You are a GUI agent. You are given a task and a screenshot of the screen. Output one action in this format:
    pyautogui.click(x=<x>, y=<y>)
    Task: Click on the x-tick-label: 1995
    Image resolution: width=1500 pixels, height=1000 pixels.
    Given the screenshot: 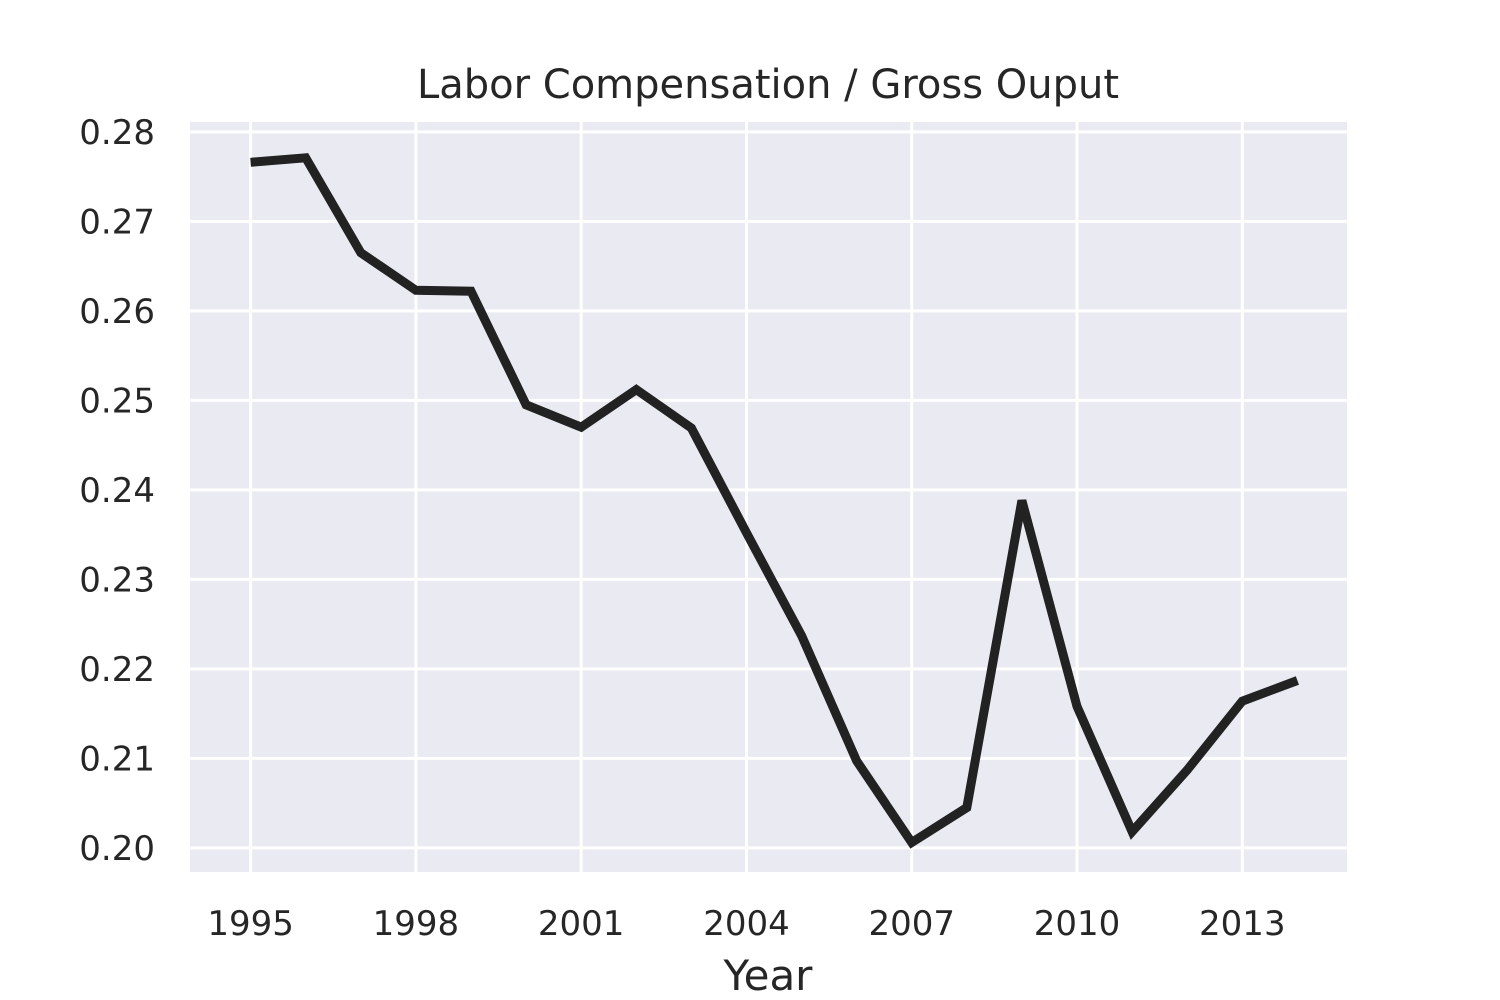 What is the action you would take?
    pyautogui.click(x=250, y=924)
    